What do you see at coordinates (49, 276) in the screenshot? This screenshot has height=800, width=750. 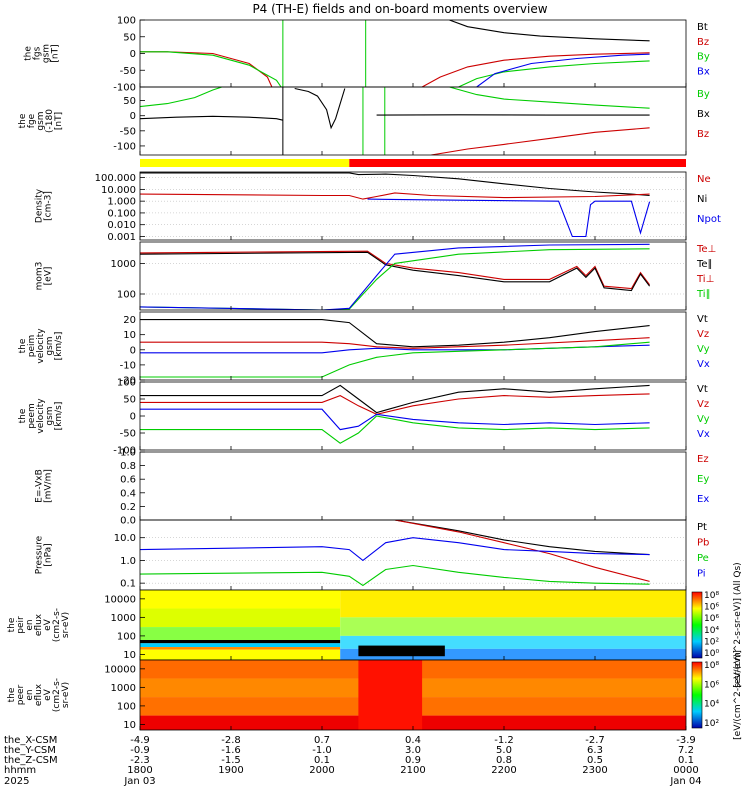 I see `y-axis-label-line: [eV]` at bounding box center [49, 276].